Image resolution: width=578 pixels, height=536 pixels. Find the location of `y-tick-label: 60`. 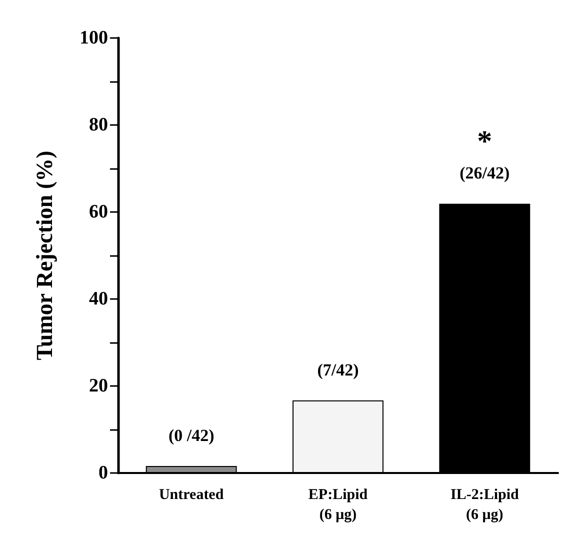

y-tick-label: 60 is located at coordinates (98, 212).